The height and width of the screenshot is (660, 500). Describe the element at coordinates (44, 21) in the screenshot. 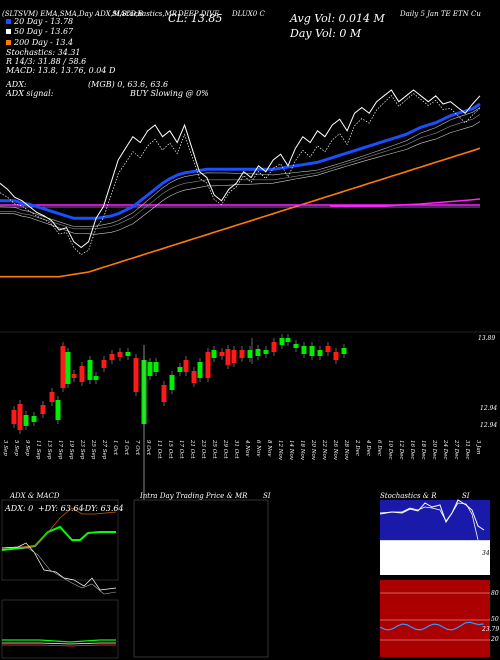

I see `legend-20day-text: 20 Day - 13.78` at that location.